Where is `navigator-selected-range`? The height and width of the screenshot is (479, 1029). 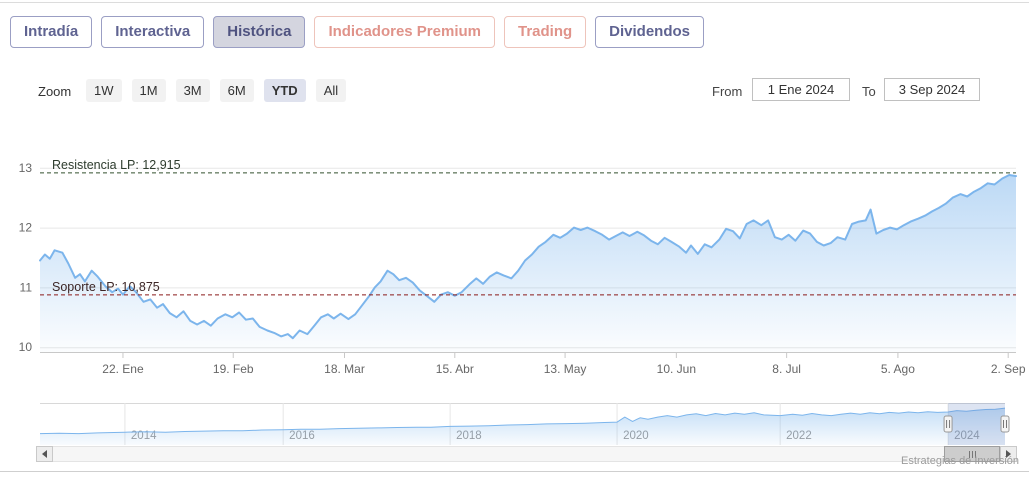
navigator-selected-range is located at coordinates (976, 424).